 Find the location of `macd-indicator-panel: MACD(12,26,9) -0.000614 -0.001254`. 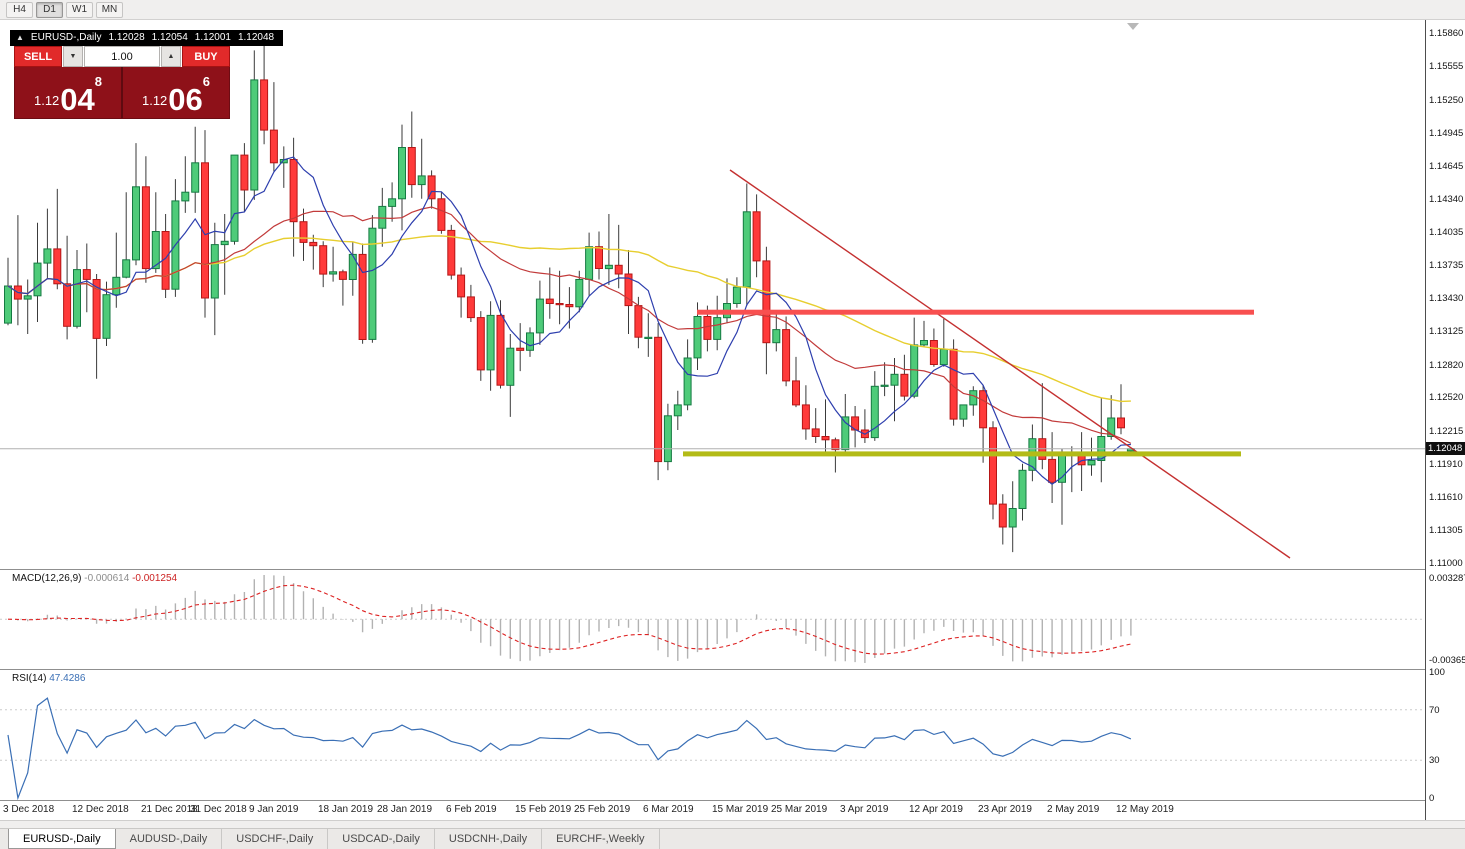

macd-indicator-panel: MACD(12,26,9) -0.000614 -0.001254 is located at coordinates (712, 619).